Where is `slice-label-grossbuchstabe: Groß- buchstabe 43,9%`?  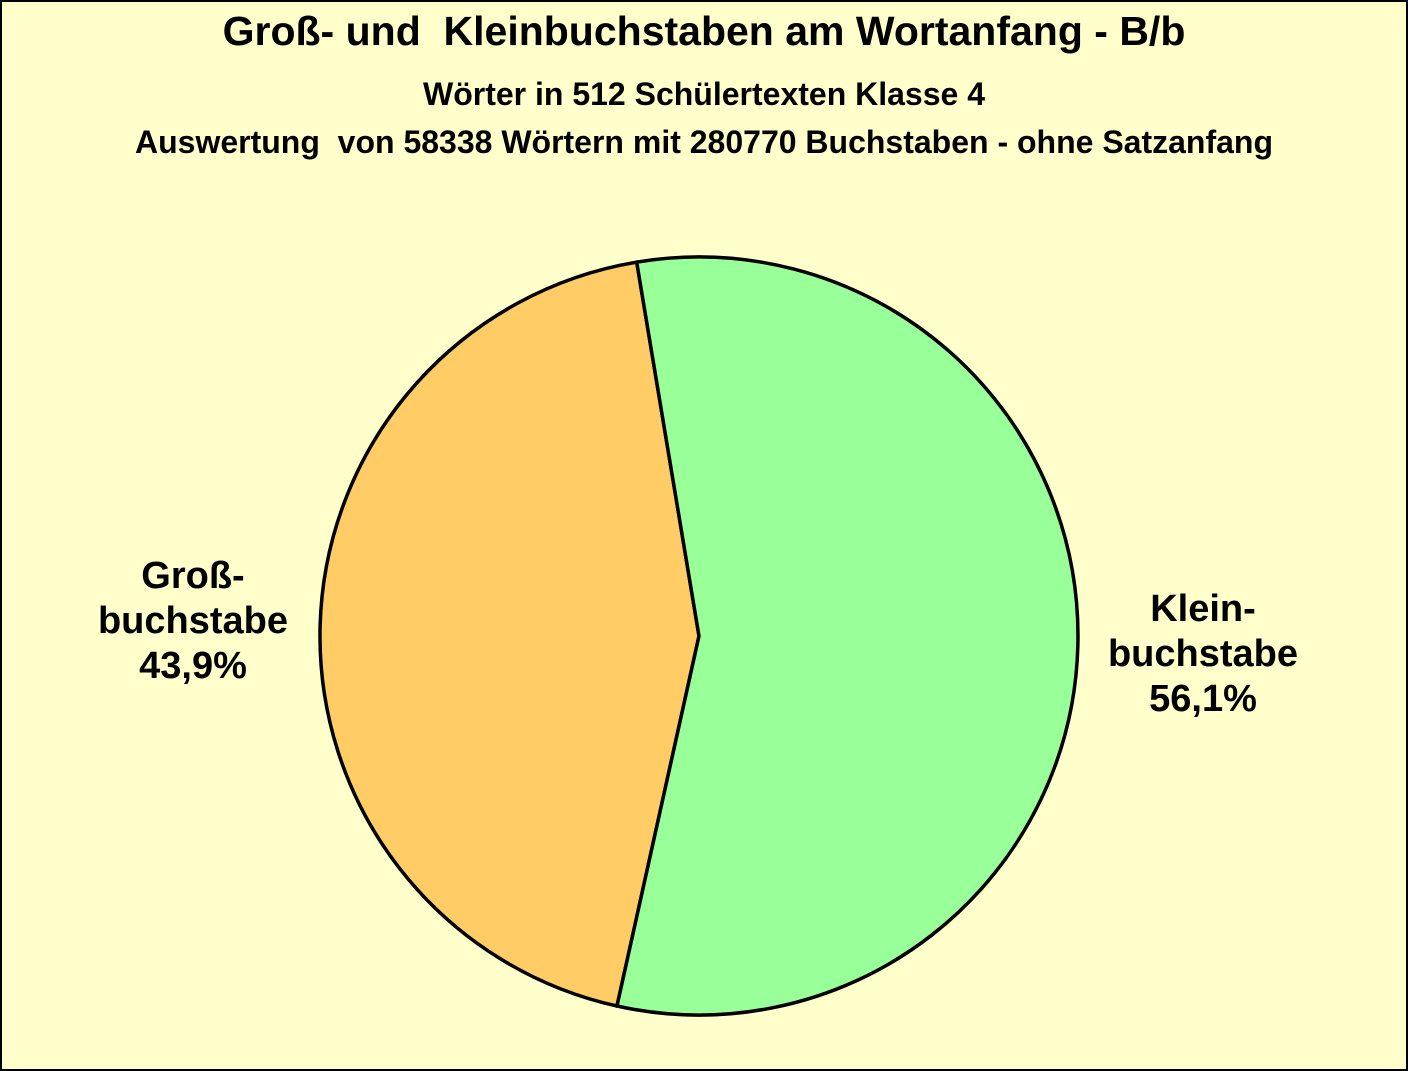 slice-label-grossbuchstabe: Groß- buchstabe 43,9% is located at coordinates (193, 621).